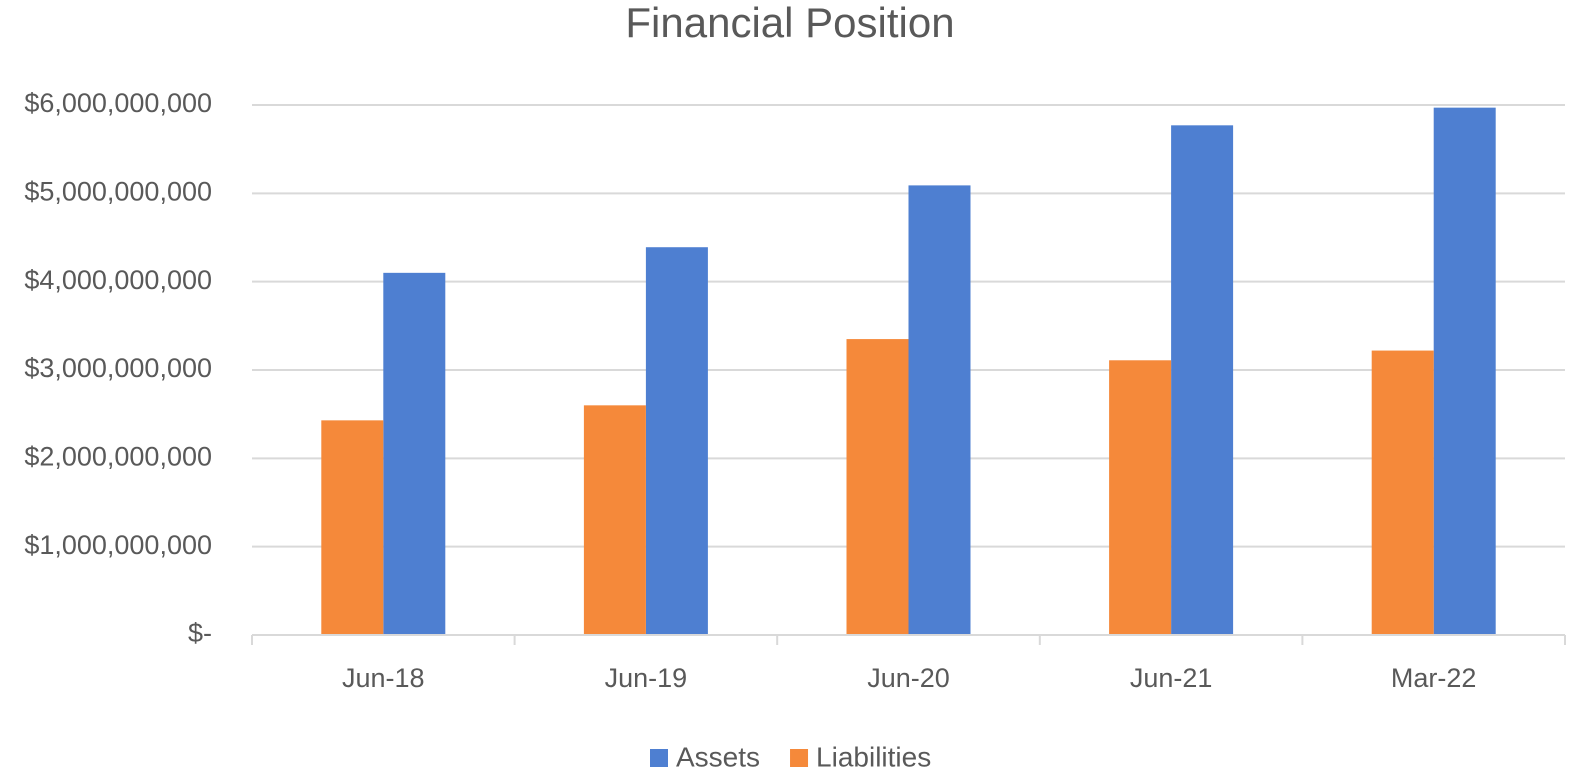  Describe the element at coordinates (200, 633) in the screenshot. I see `y-tick-label: $-` at that location.